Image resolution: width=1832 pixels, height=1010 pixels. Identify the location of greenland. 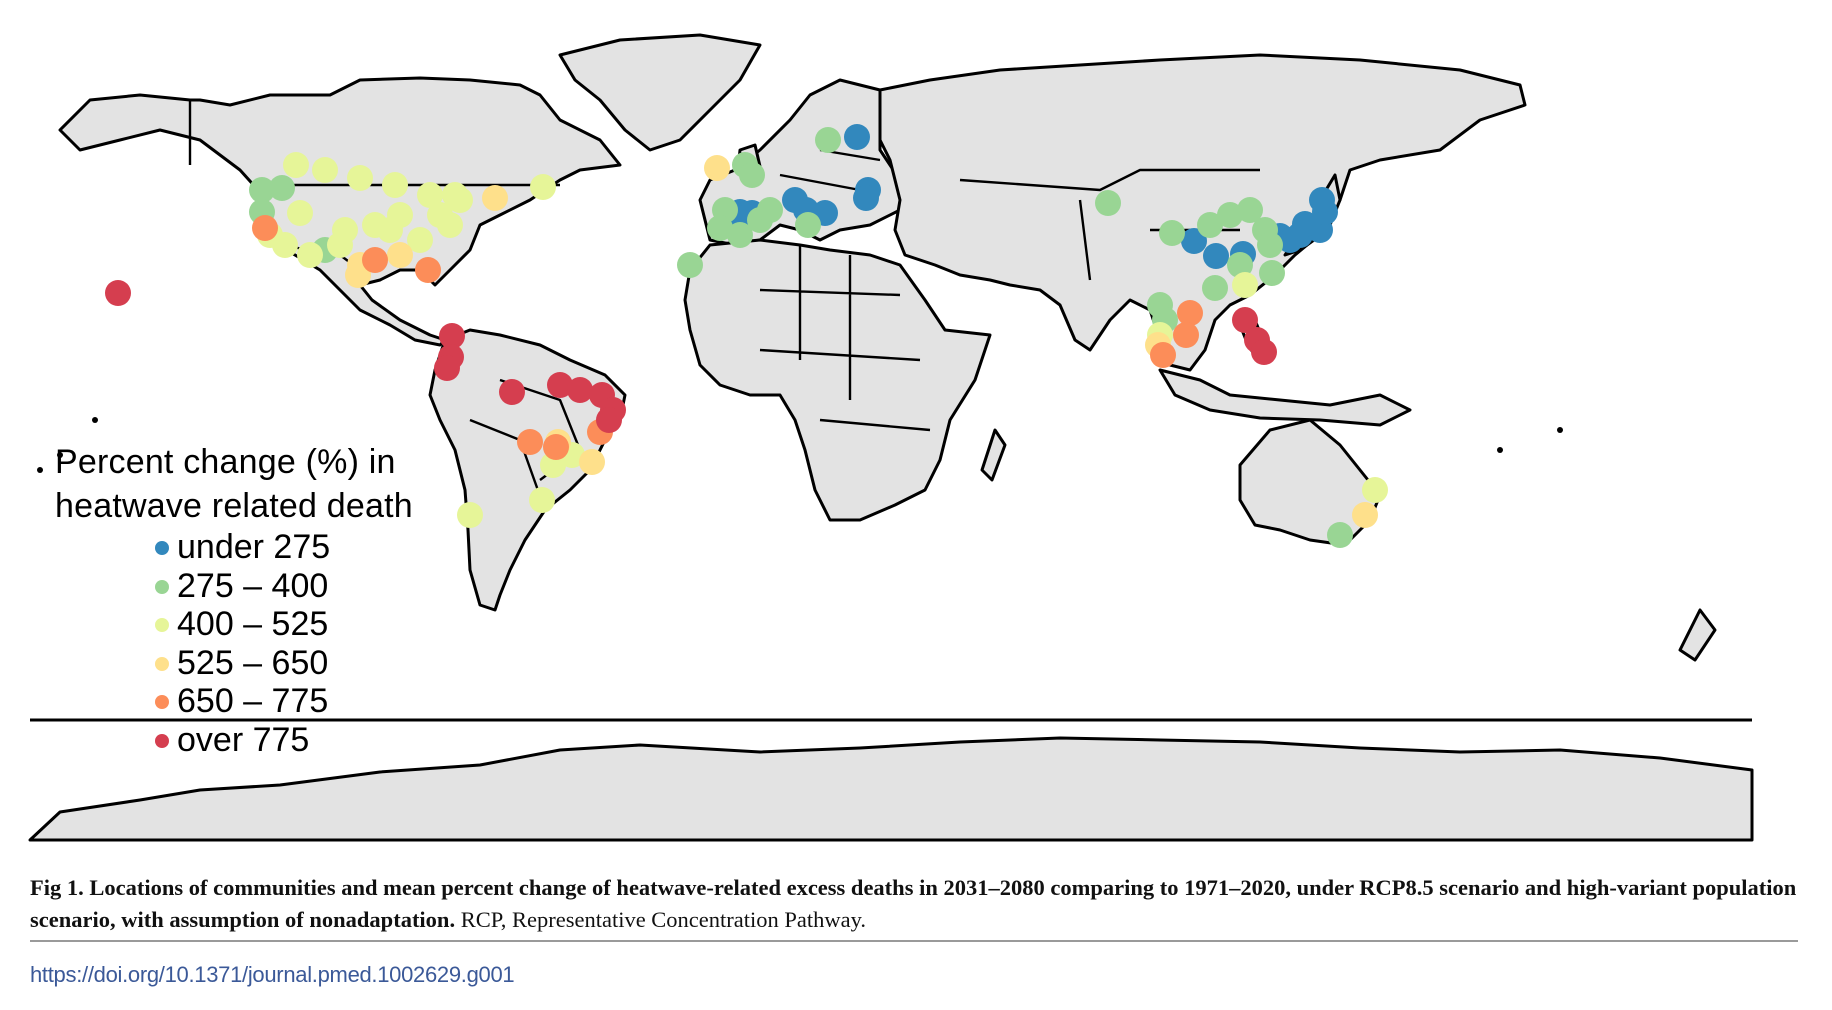
(660, 92).